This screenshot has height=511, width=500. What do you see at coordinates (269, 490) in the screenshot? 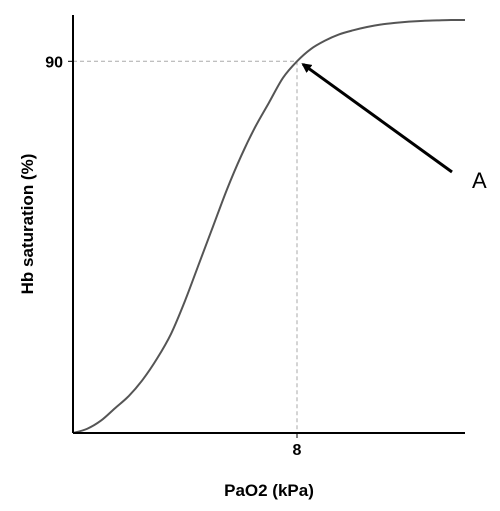
I see `x-axis-title: PaO2 (kPa)` at bounding box center [269, 490].